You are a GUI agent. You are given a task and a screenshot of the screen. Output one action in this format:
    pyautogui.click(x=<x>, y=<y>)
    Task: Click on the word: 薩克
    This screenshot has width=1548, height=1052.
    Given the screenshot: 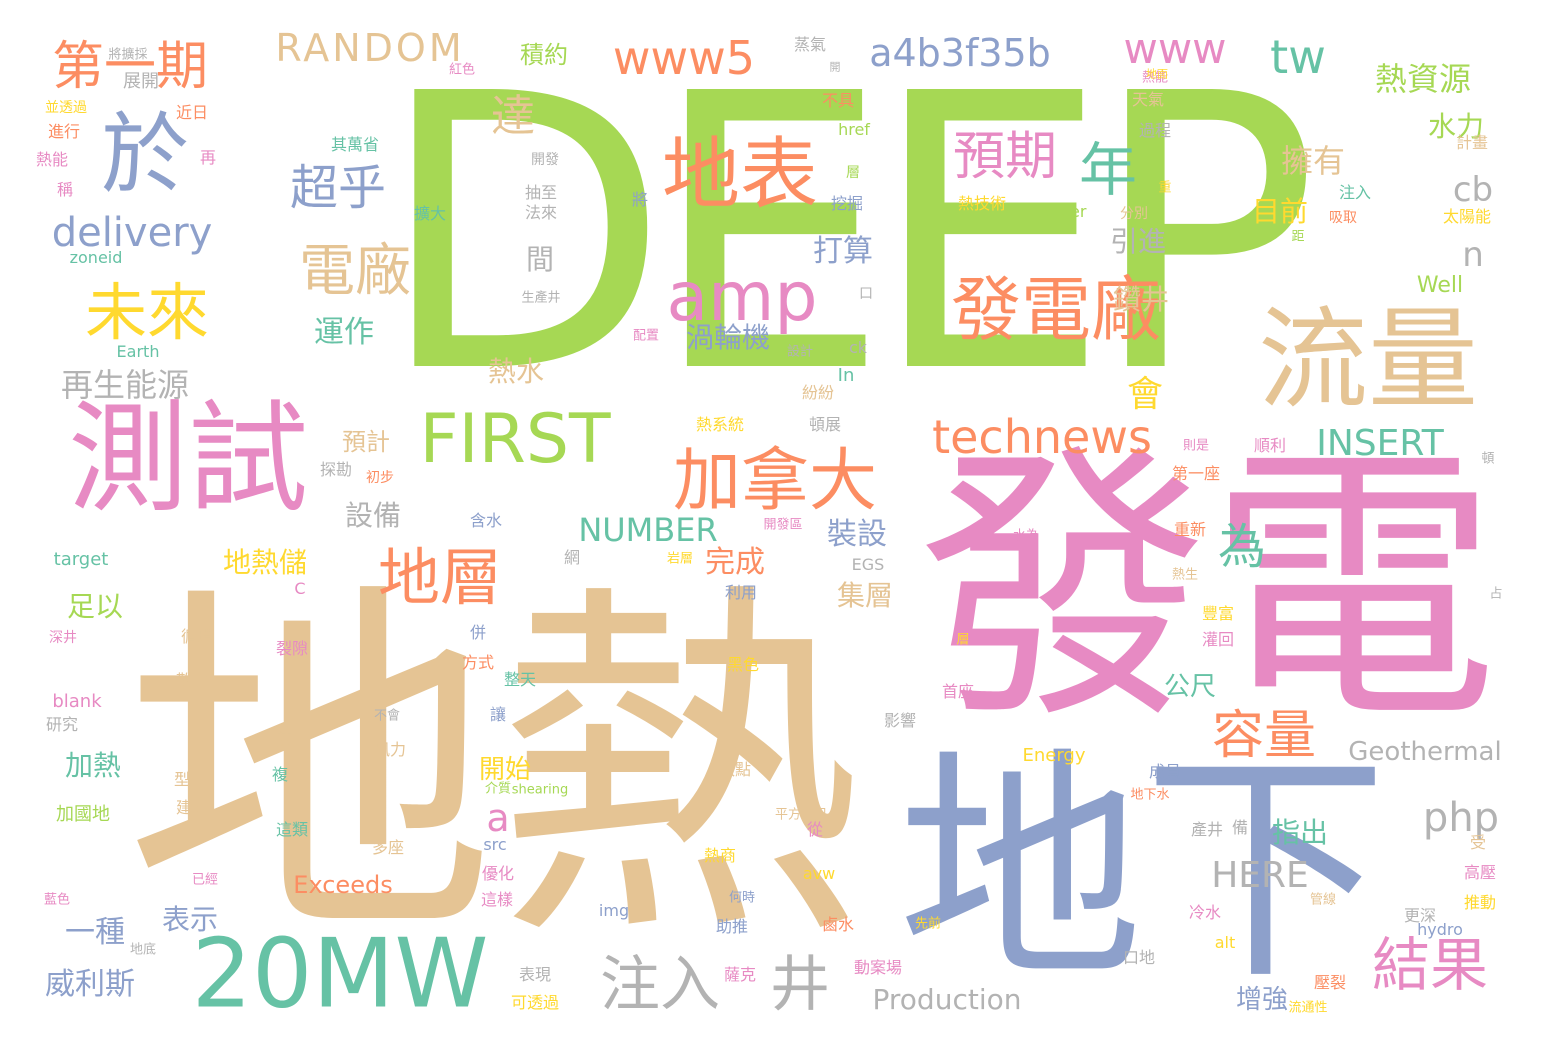 What is the action you would take?
    pyautogui.click(x=740, y=974)
    